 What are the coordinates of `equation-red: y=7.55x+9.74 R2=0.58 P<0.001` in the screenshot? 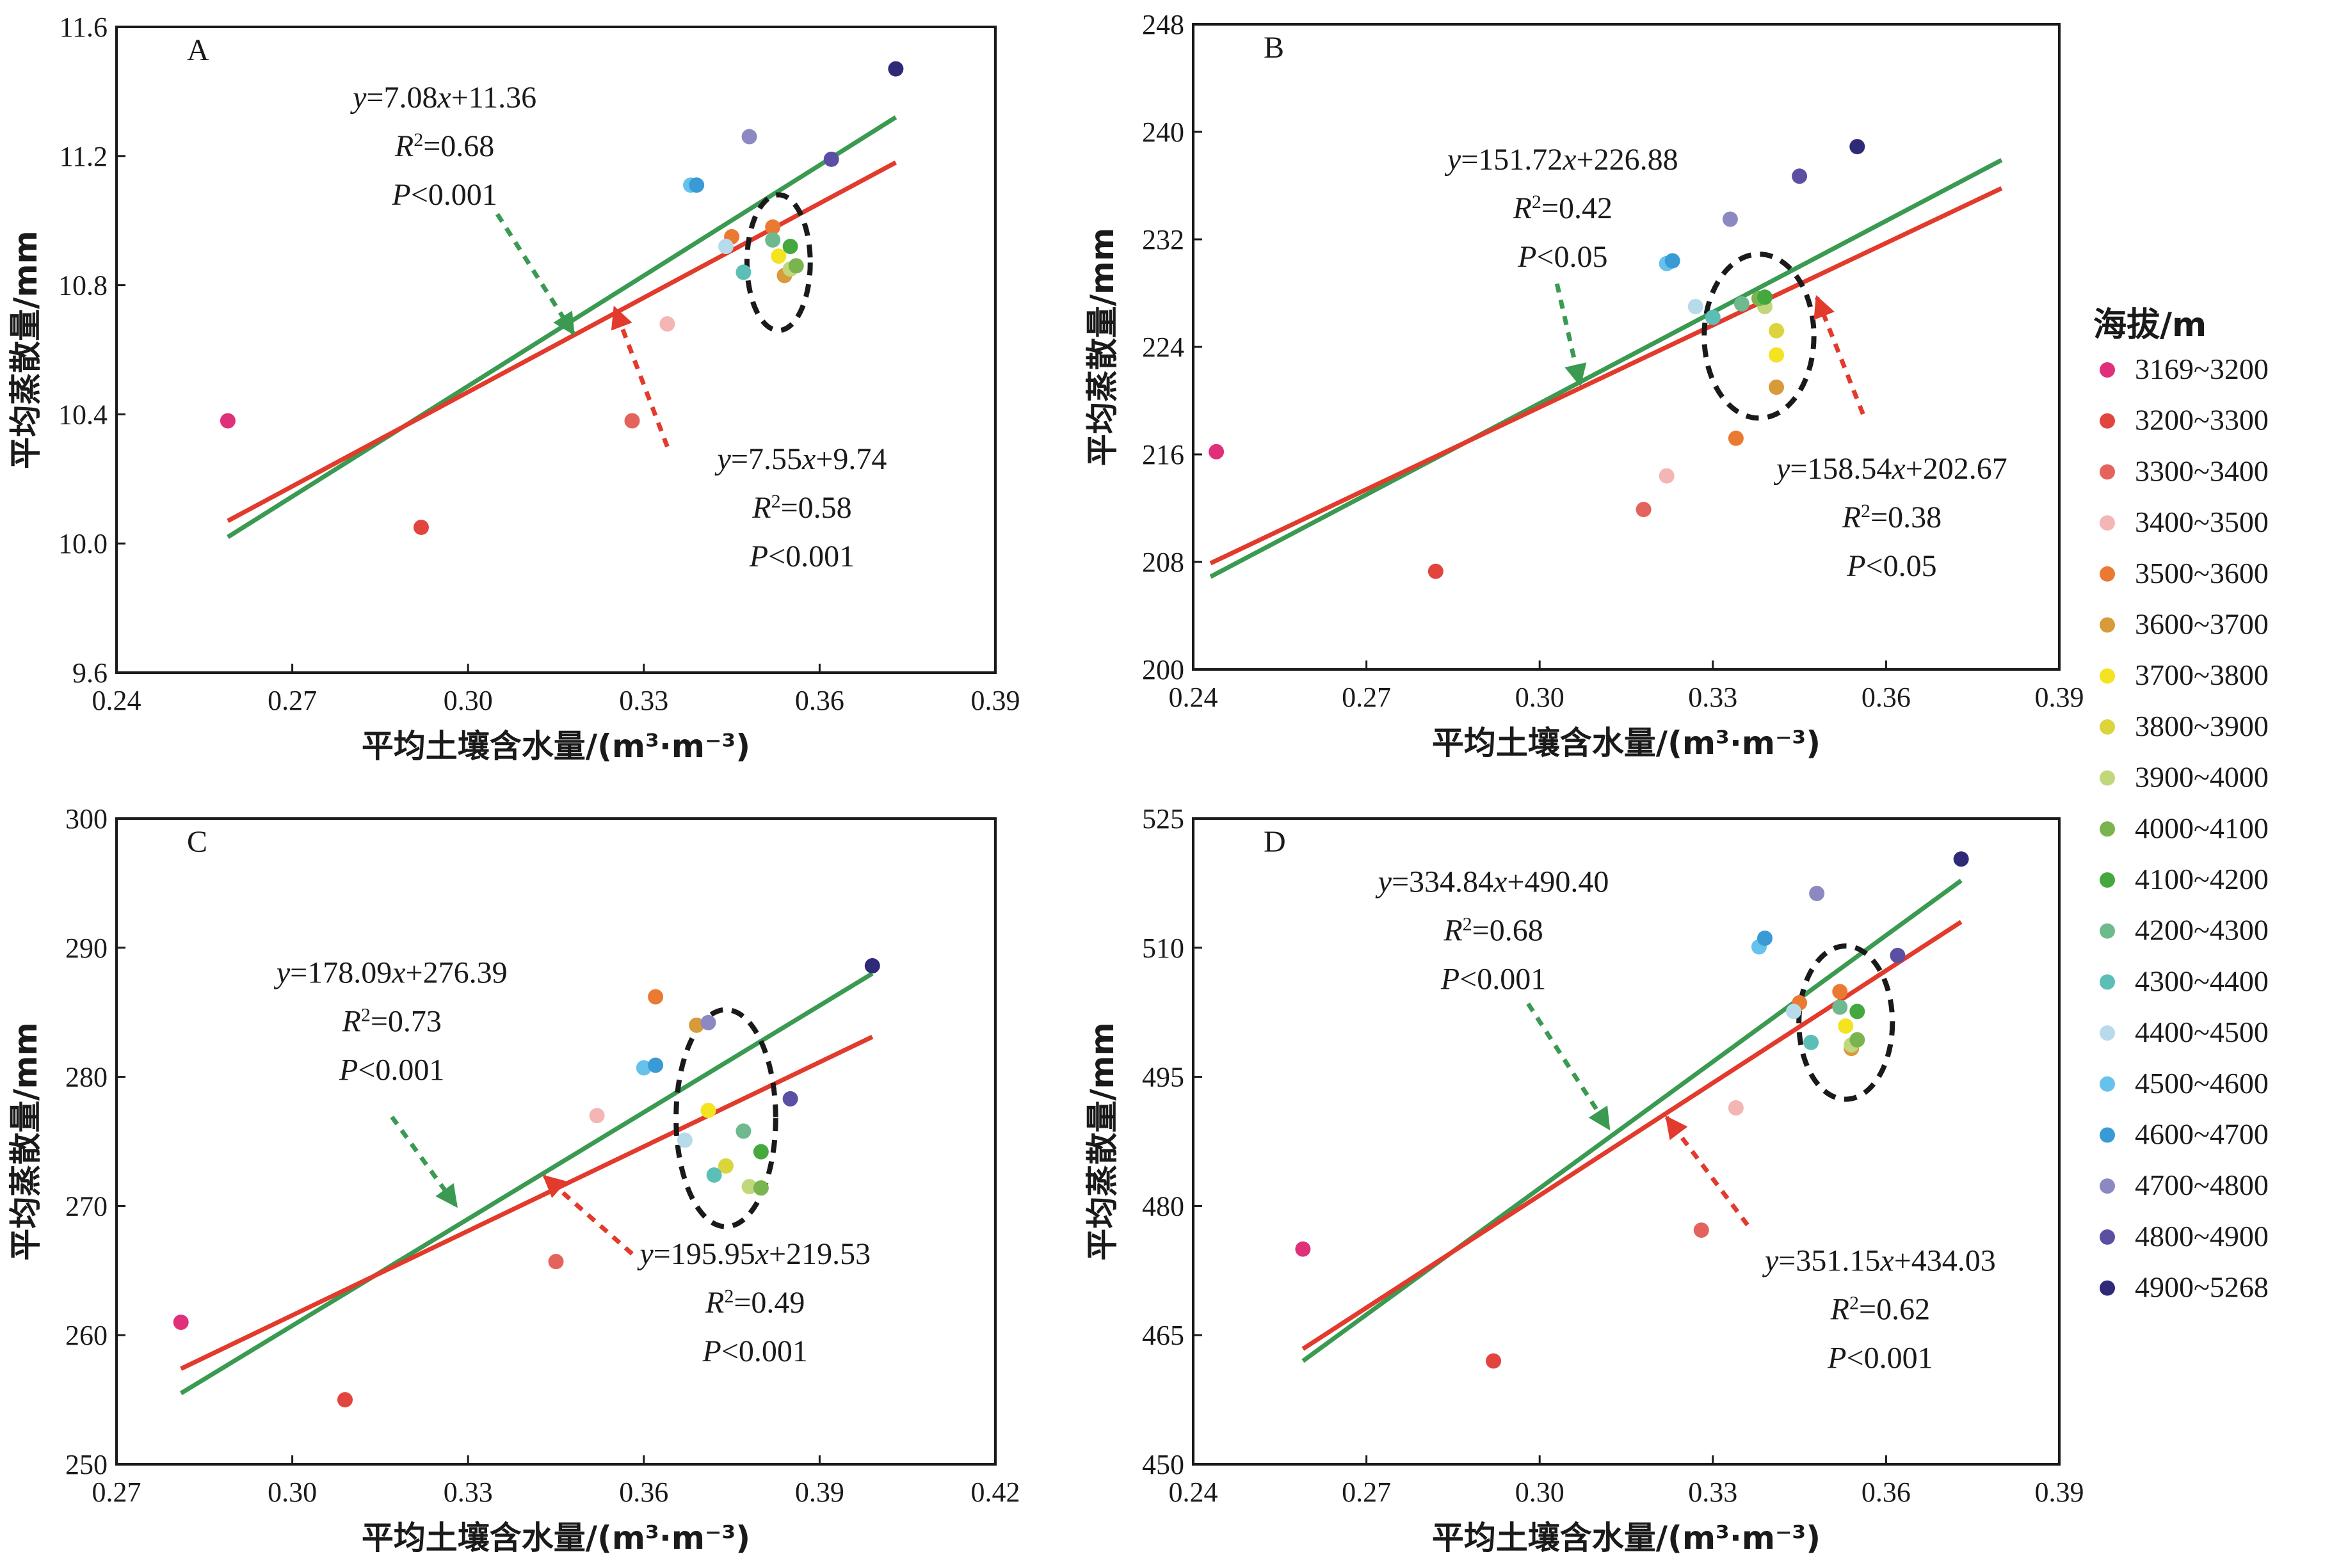 It's located at (800, 507).